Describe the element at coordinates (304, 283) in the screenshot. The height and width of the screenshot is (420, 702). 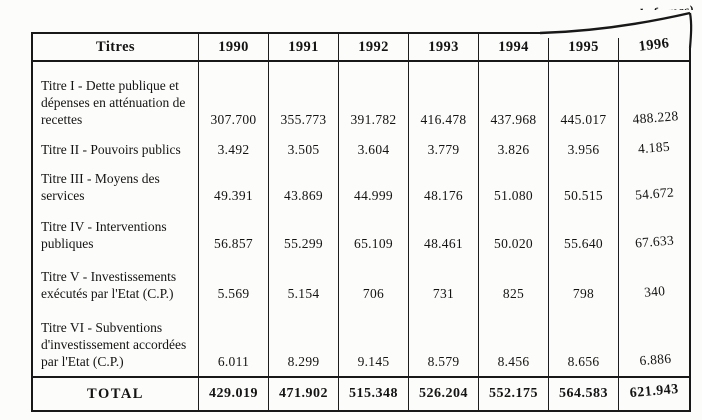
I see `value-cell: 5.154` at that location.